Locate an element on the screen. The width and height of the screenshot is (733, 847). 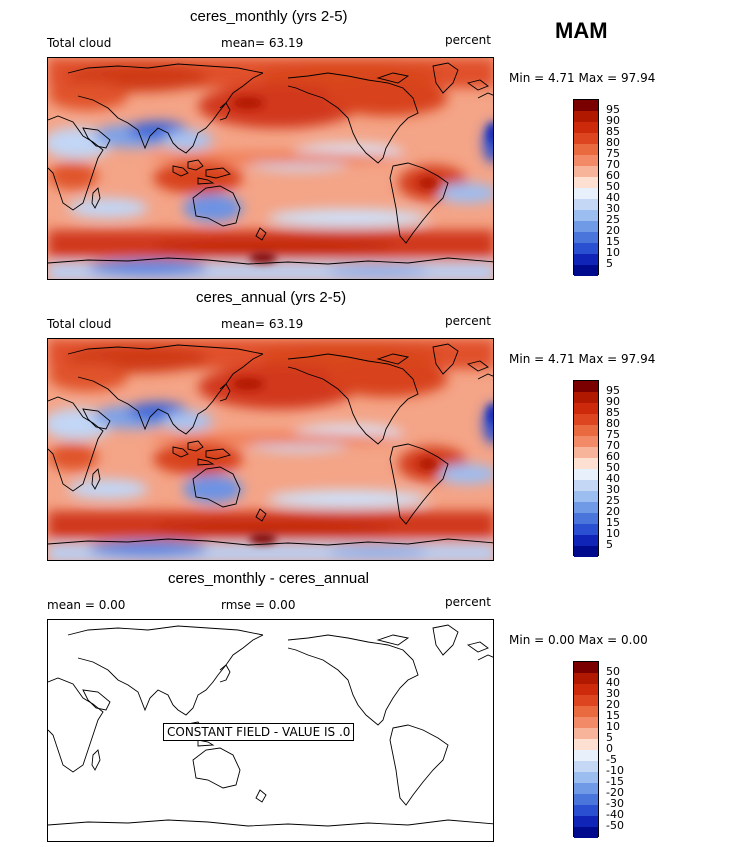
panel1-mean-label: mean= 63.19 is located at coordinates (262, 43).